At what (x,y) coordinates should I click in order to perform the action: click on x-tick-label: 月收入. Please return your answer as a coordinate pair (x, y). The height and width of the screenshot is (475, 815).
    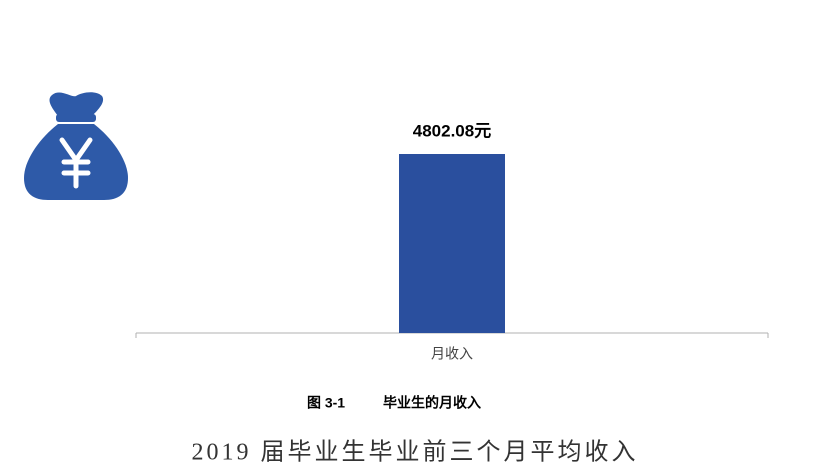
    Looking at the image, I should click on (452, 354).